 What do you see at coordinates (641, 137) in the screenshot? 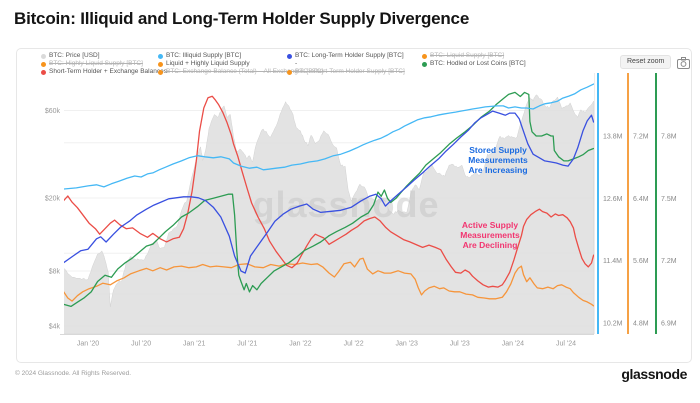
I see `axis-tick-label-m2: 7.2M` at bounding box center [641, 137].